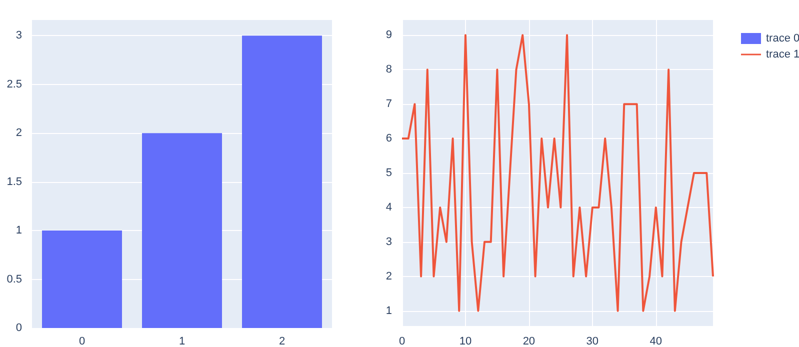  What do you see at coordinates (19, 328) in the screenshot?
I see `y-tick-label: 0` at bounding box center [19, 328].